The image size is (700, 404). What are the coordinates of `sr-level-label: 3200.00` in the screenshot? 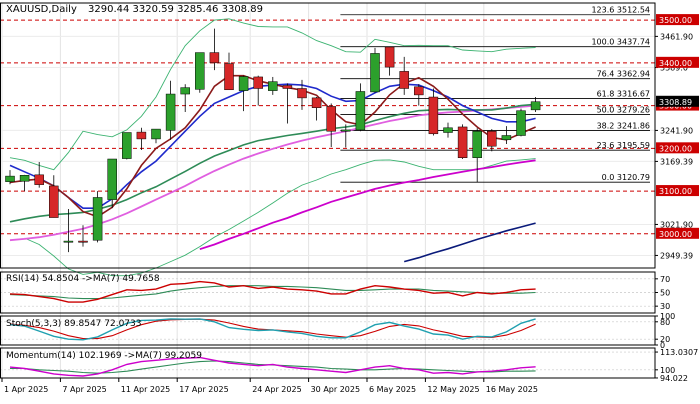 It's located at (675, 148).